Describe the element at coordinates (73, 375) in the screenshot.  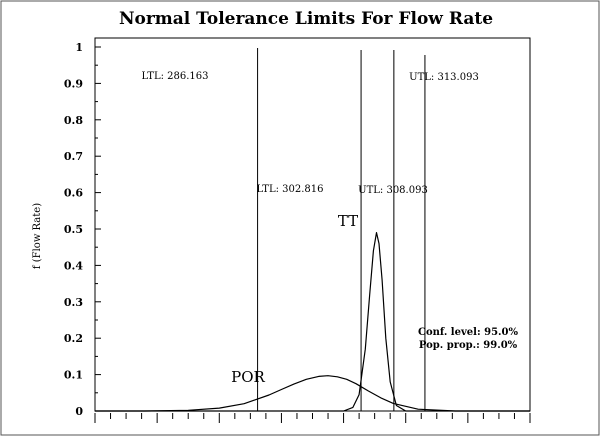
I see `y-tick-label: 0.1` at that location.